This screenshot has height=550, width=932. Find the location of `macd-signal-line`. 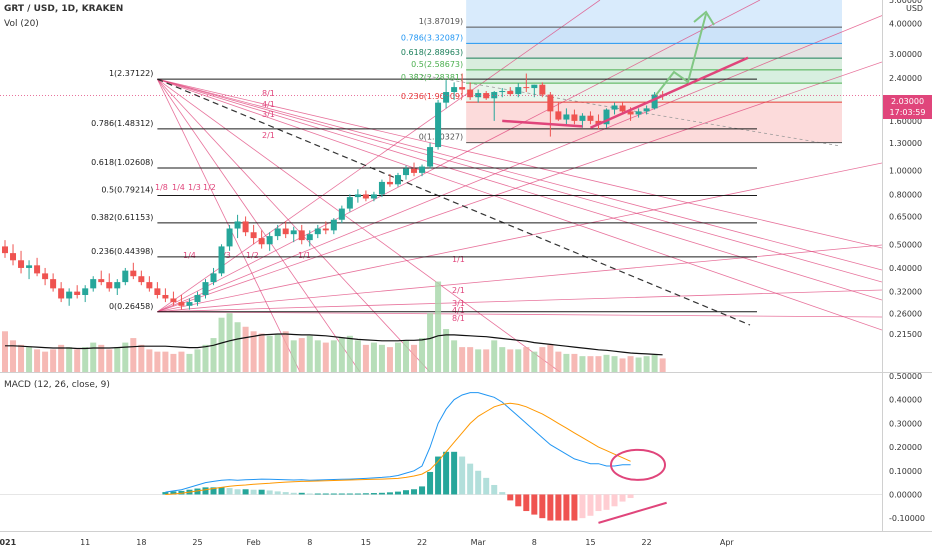

macd-signal-line is located at coordinates (398, 448).